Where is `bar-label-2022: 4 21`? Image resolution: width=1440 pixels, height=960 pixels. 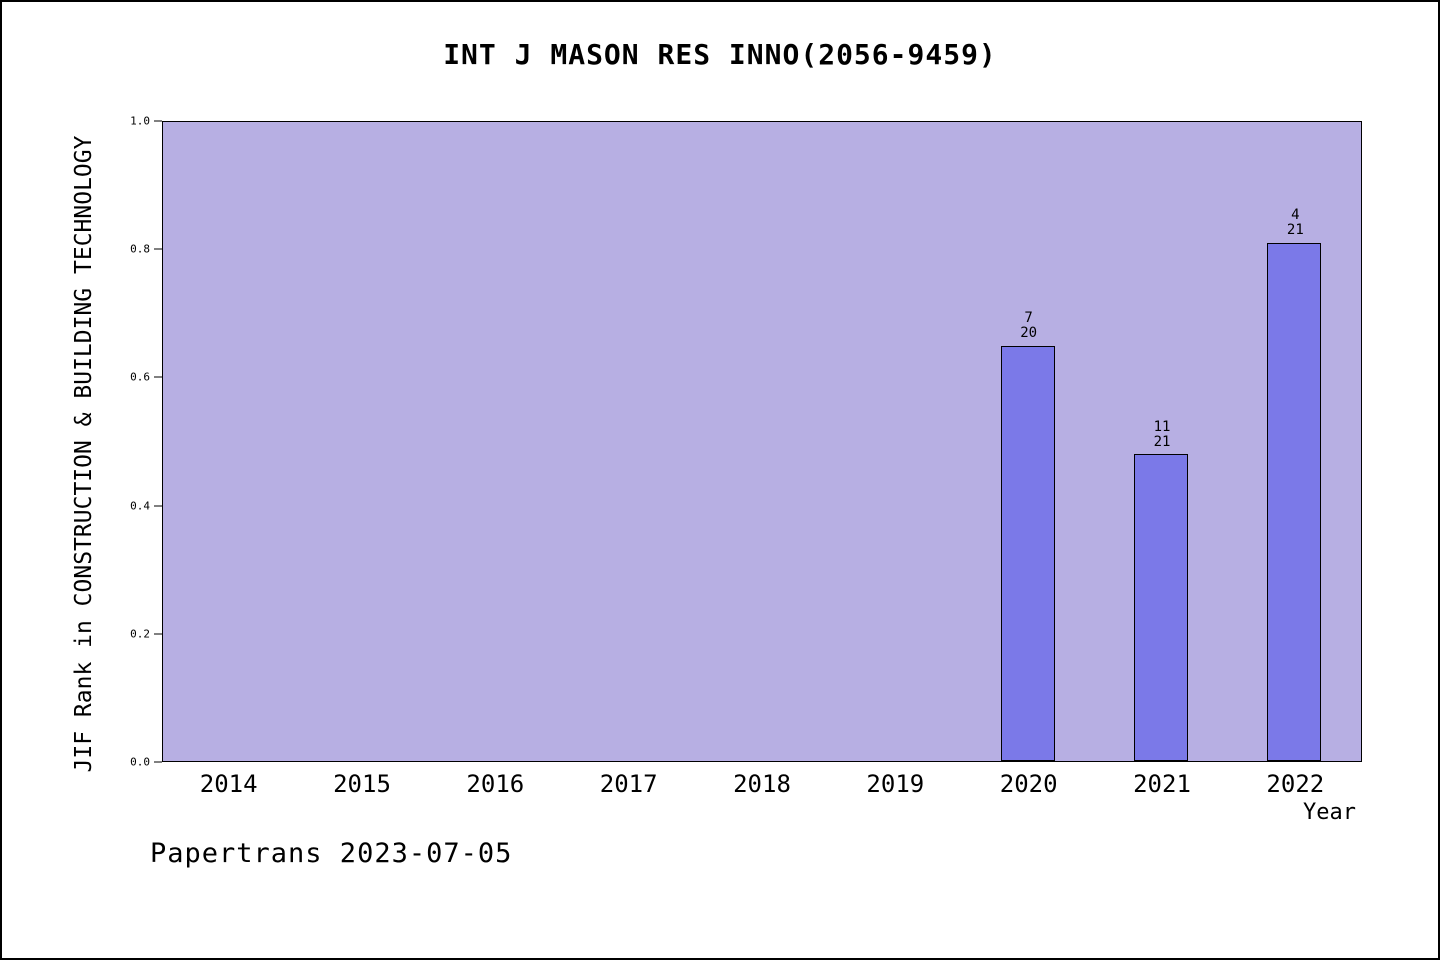 bar-label-2022: 4 21 is located at coordinates (1295, 223).